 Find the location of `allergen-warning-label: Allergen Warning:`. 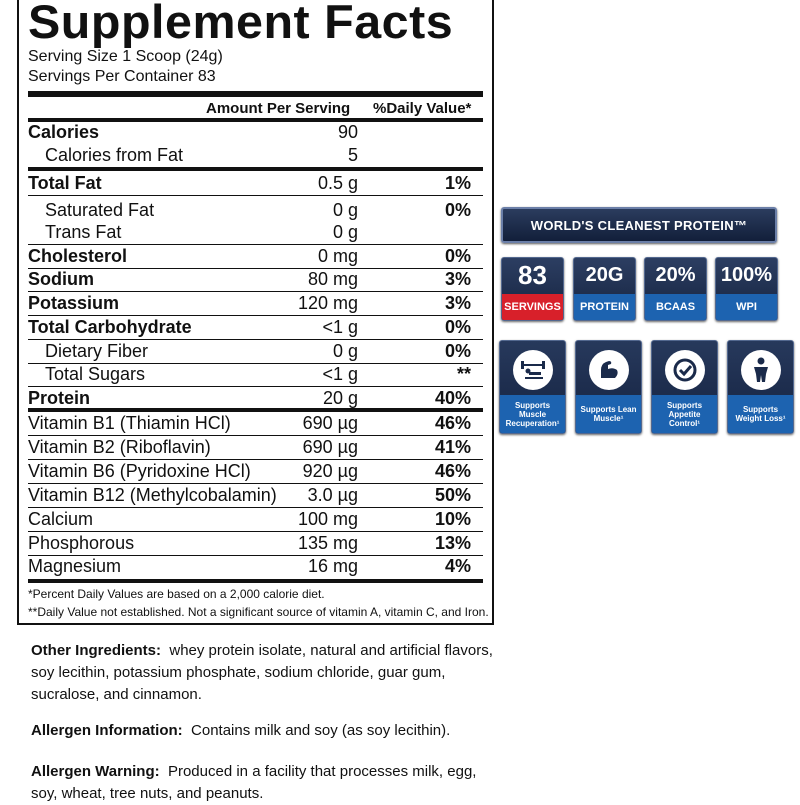

allergen-warning-label: Allergen Warning: is located at coordinates (95, 771).